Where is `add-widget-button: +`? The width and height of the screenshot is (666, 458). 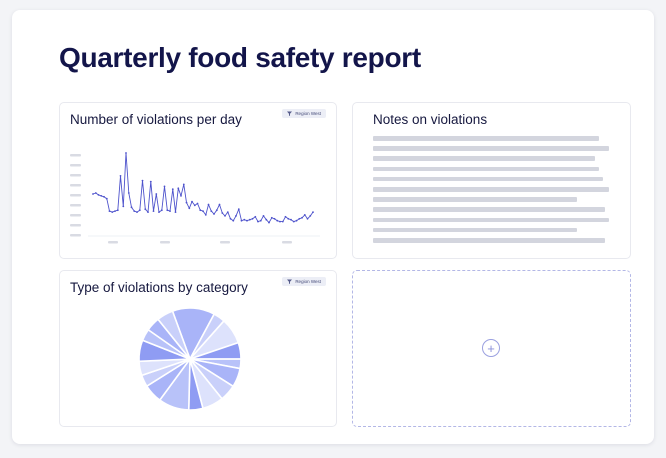
add-widget-button: + is located at coordinates (491, 348).